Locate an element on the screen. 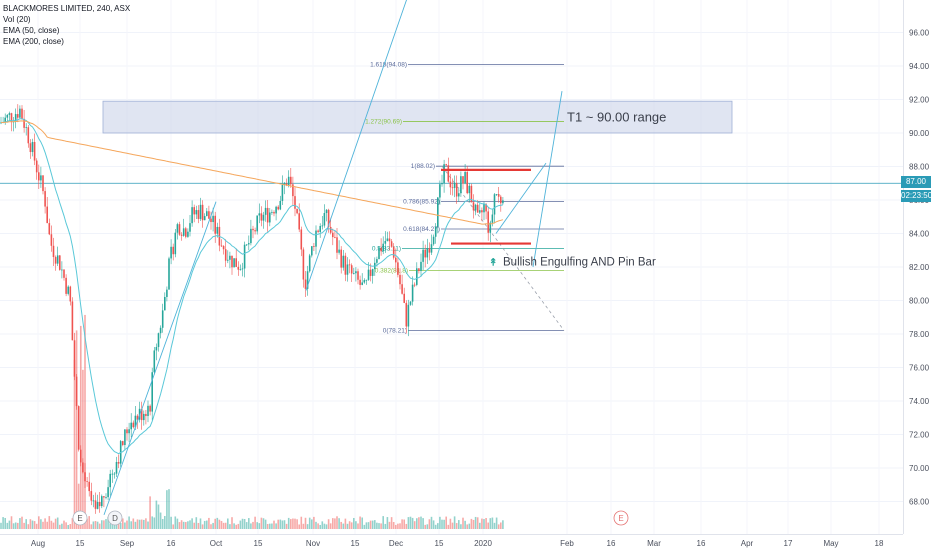  price-axis-tick-label: 68.00 is located at coordinates (919, 502).